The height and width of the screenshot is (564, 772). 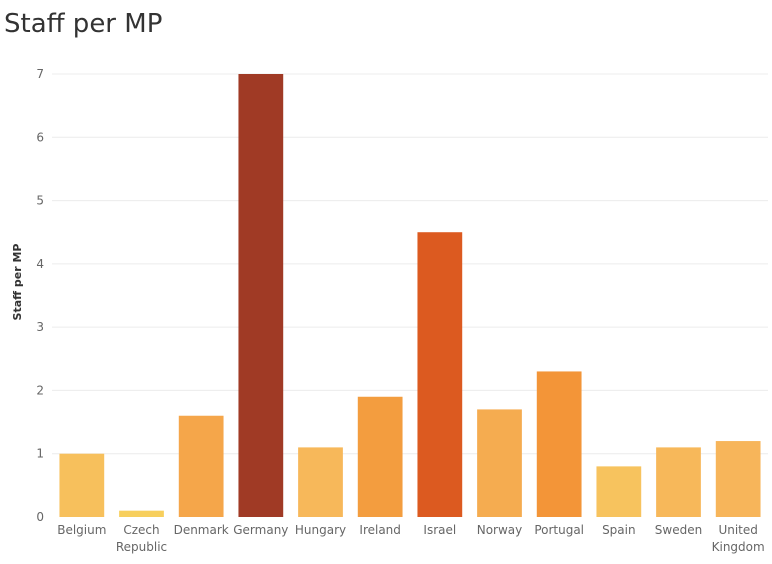 I want to click on bar-belgium, so click(x=82, y=485).